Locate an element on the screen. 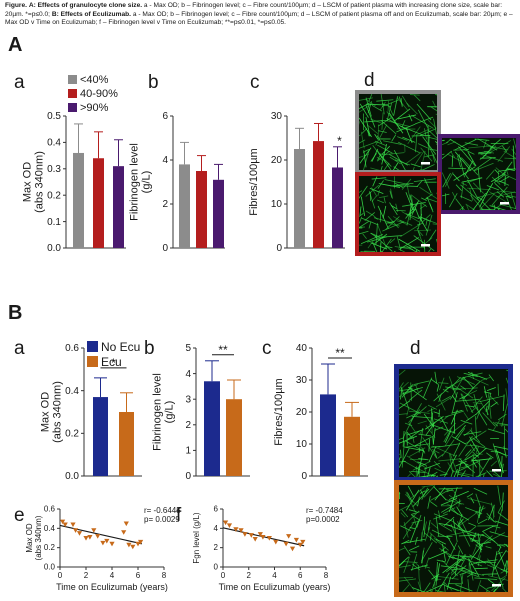  b-e-xtick-label: 6 is located at coordinates (138, 575).